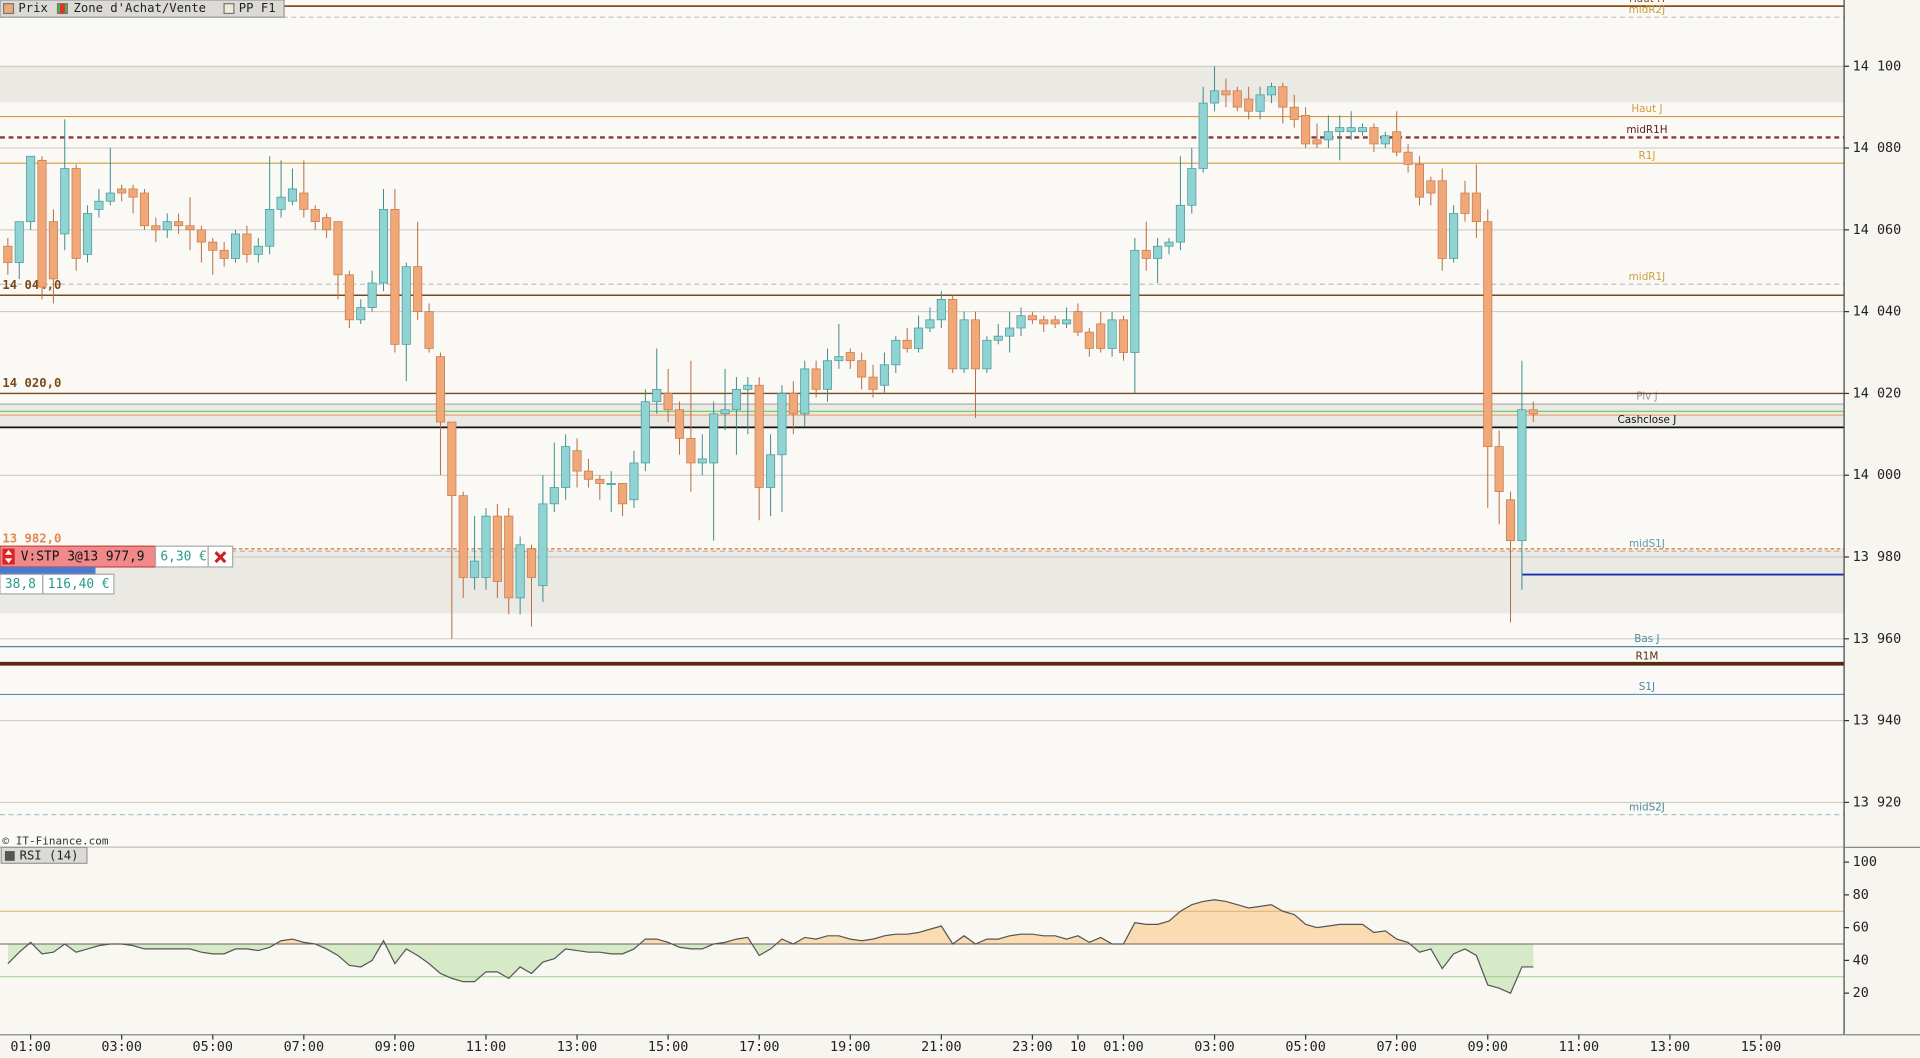 The height and width of the screenshot is (1058, 1920). What do you see at coordinates (257, 8) in the screenshot?
I see `legend-item: PP F1` at bounding box center [257, 8].